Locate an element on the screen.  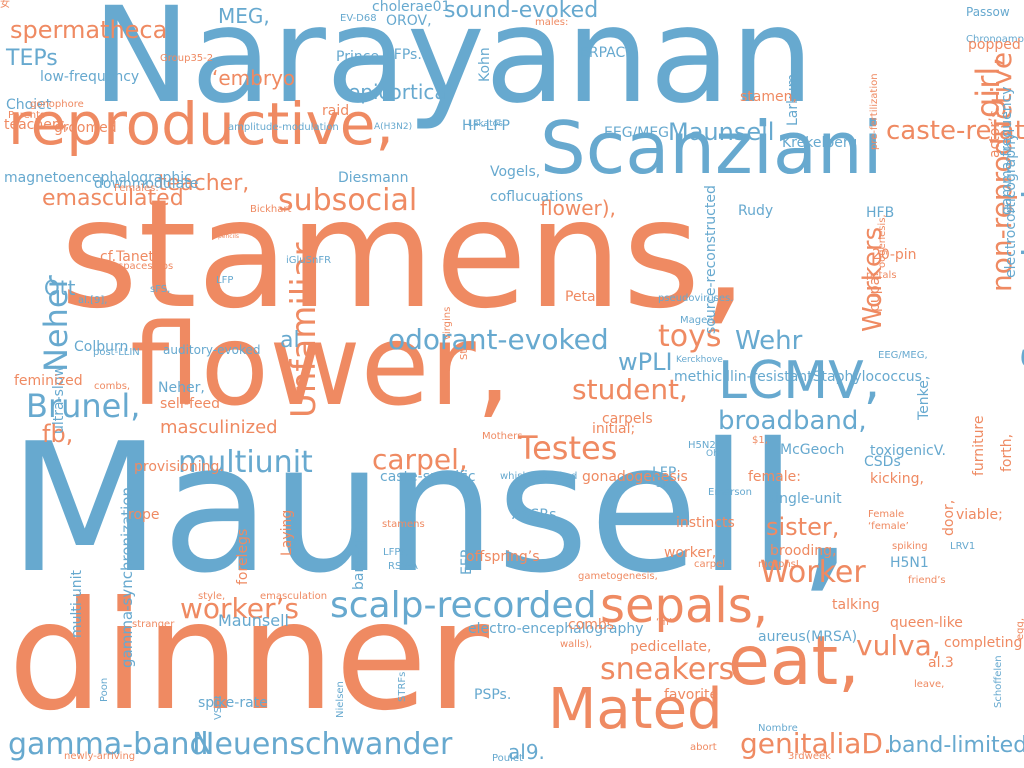
word-student-31: student, is located at coordinates (630, 389).